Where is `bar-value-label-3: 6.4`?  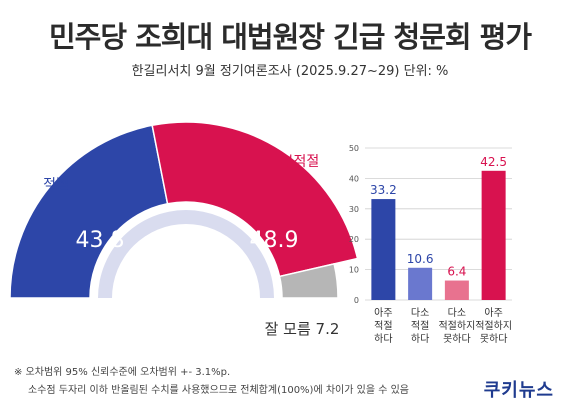
bar-value-label-3: 6.4 is located at coordinates (456, 272).